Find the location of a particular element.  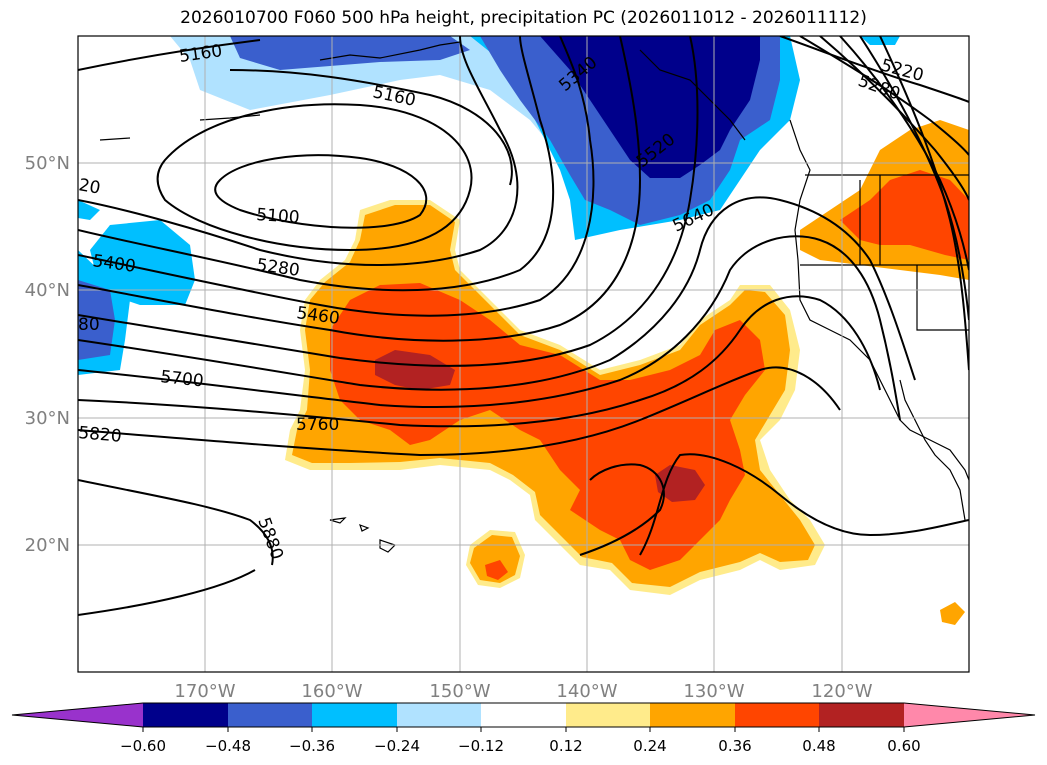

contour-label: 5820 is located at coordinates (100, 435).